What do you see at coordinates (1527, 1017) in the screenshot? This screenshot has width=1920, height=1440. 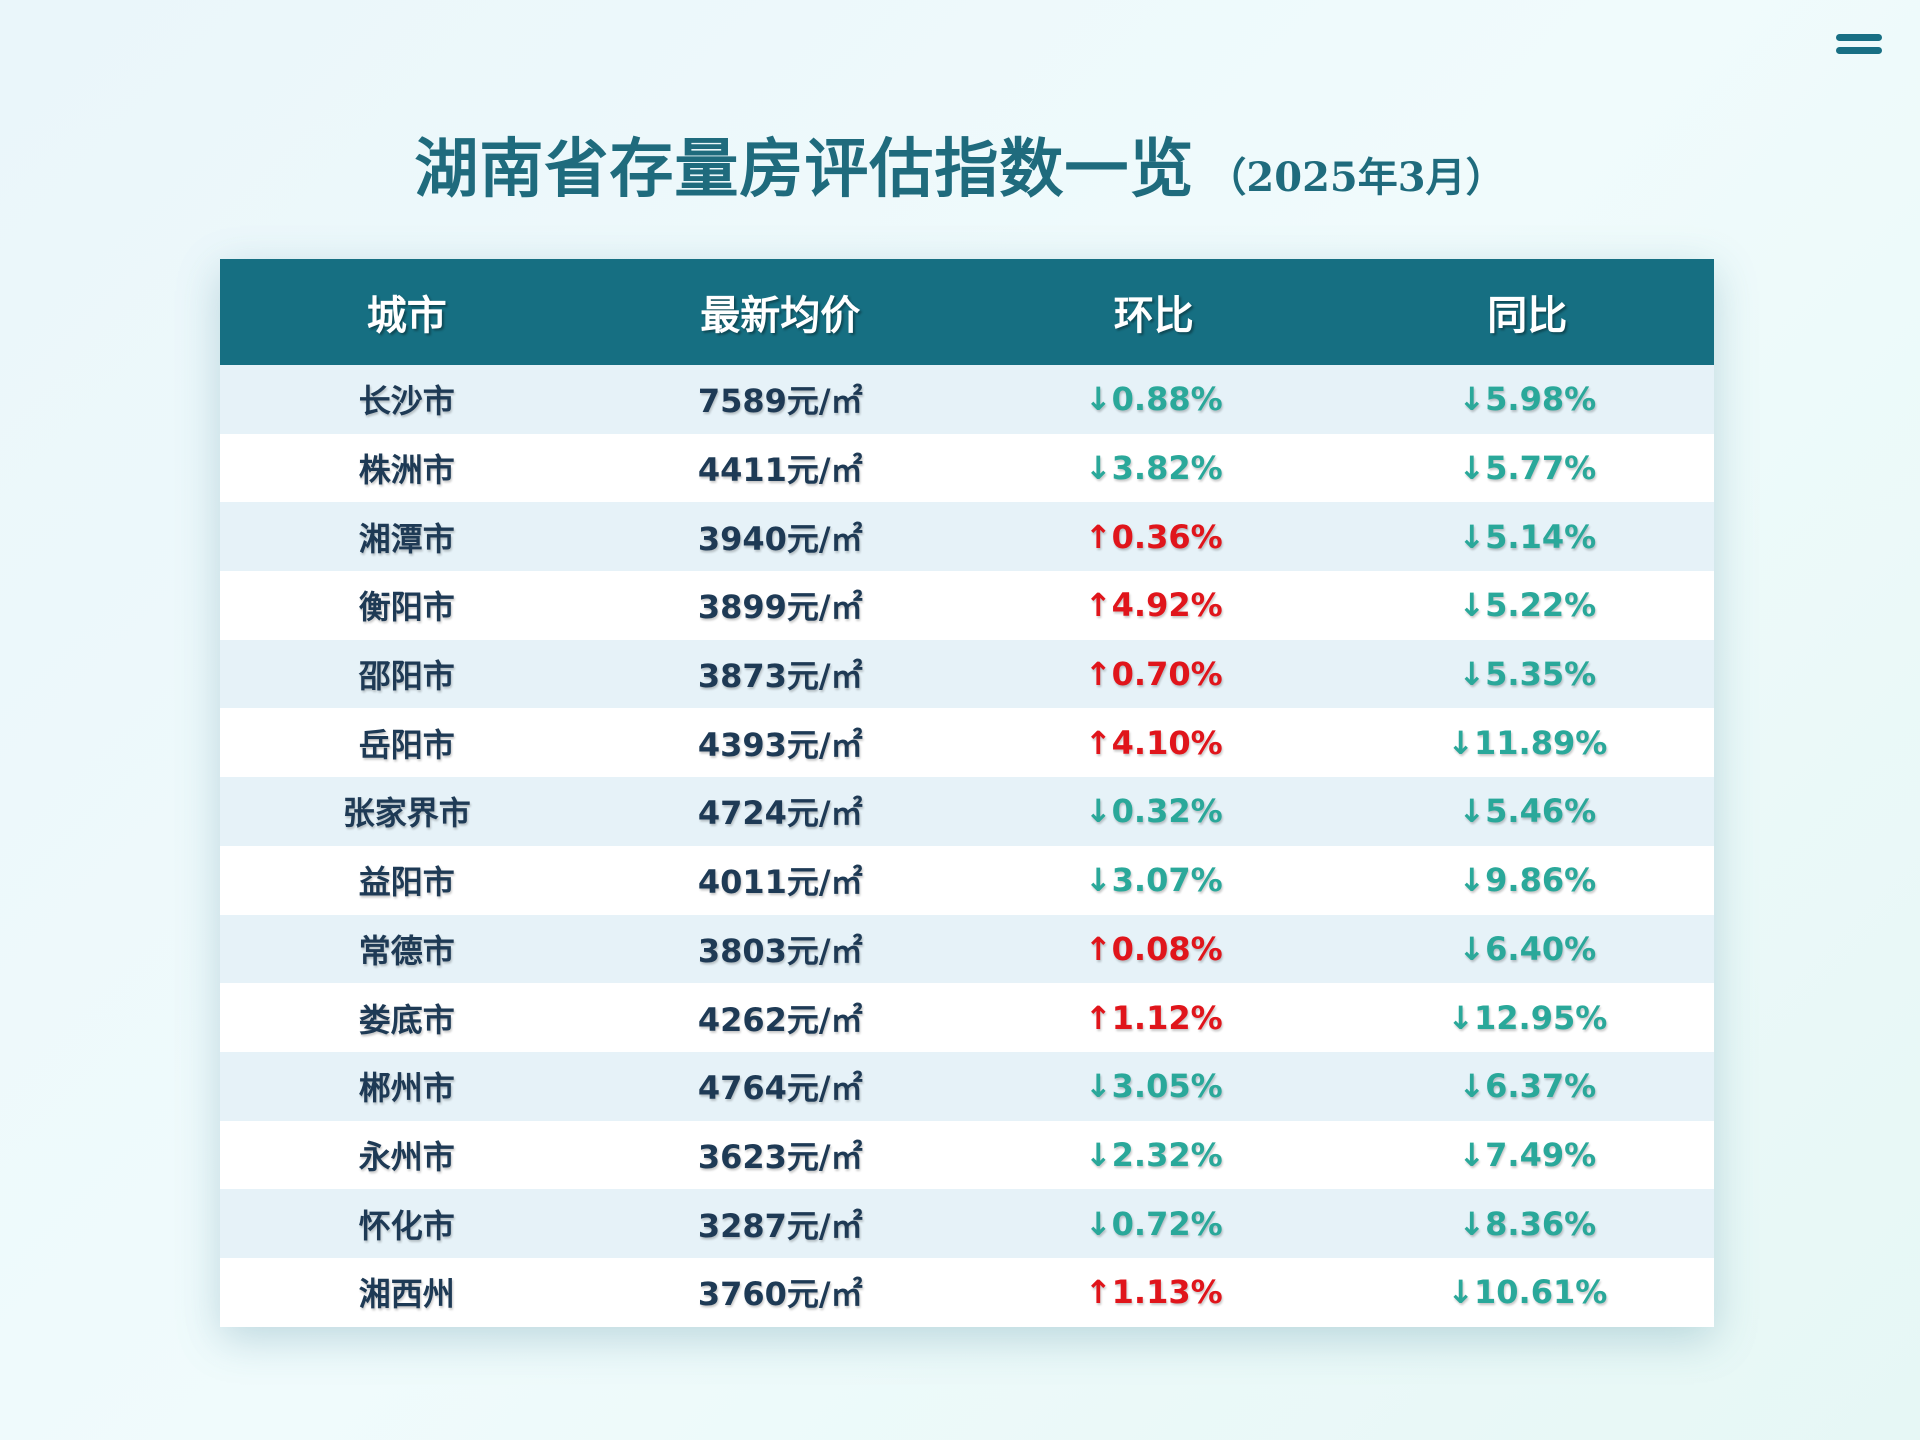 I see `cell-yoy-change: ↓12.95%` at bounding box center [1527, 1017].